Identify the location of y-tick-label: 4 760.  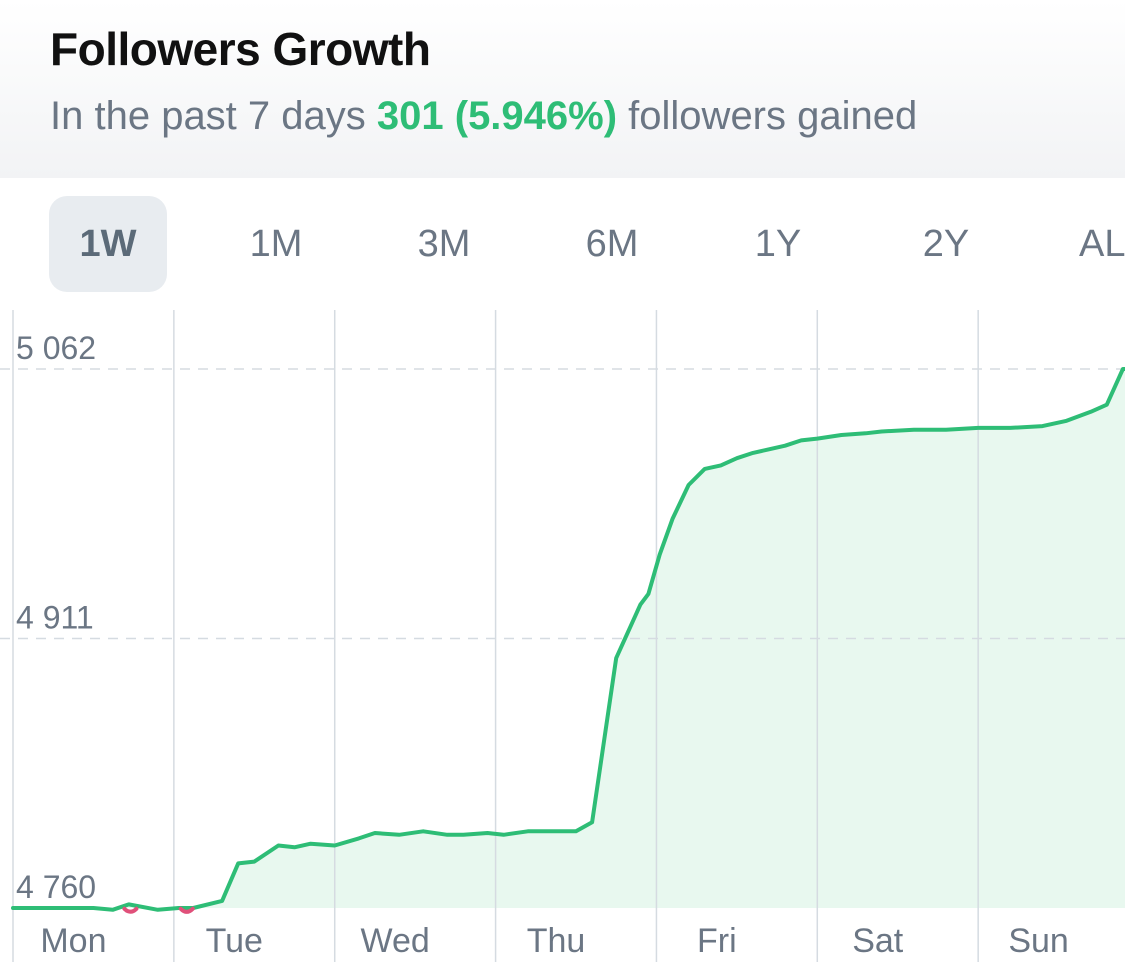
(56, 887).